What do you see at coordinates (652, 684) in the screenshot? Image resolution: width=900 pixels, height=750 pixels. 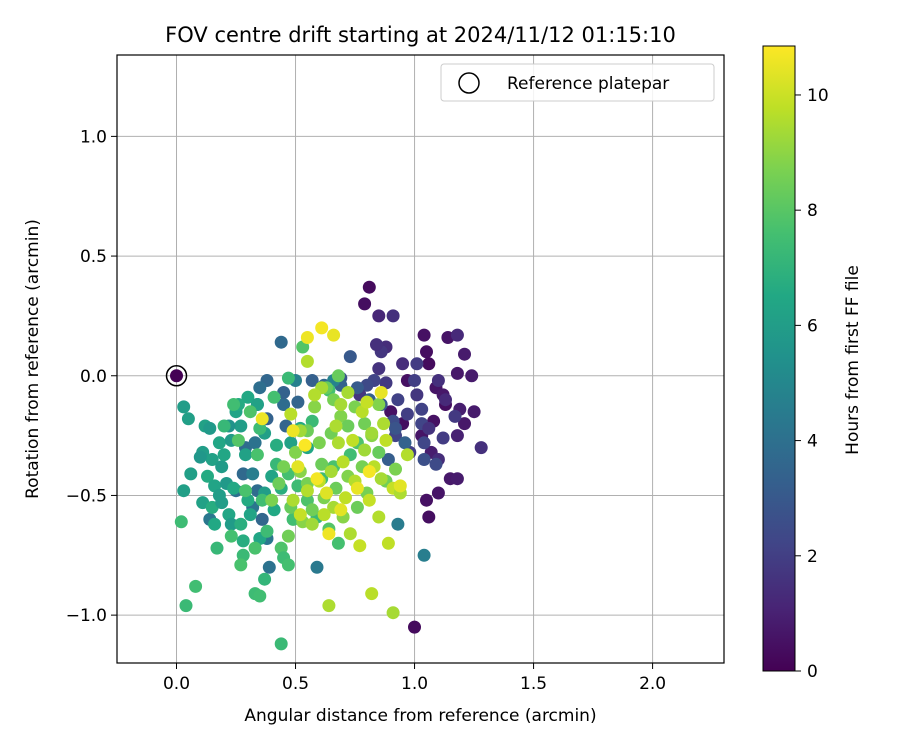 I see `x-tick-label: 2.0` at bounding box center [652, 684].